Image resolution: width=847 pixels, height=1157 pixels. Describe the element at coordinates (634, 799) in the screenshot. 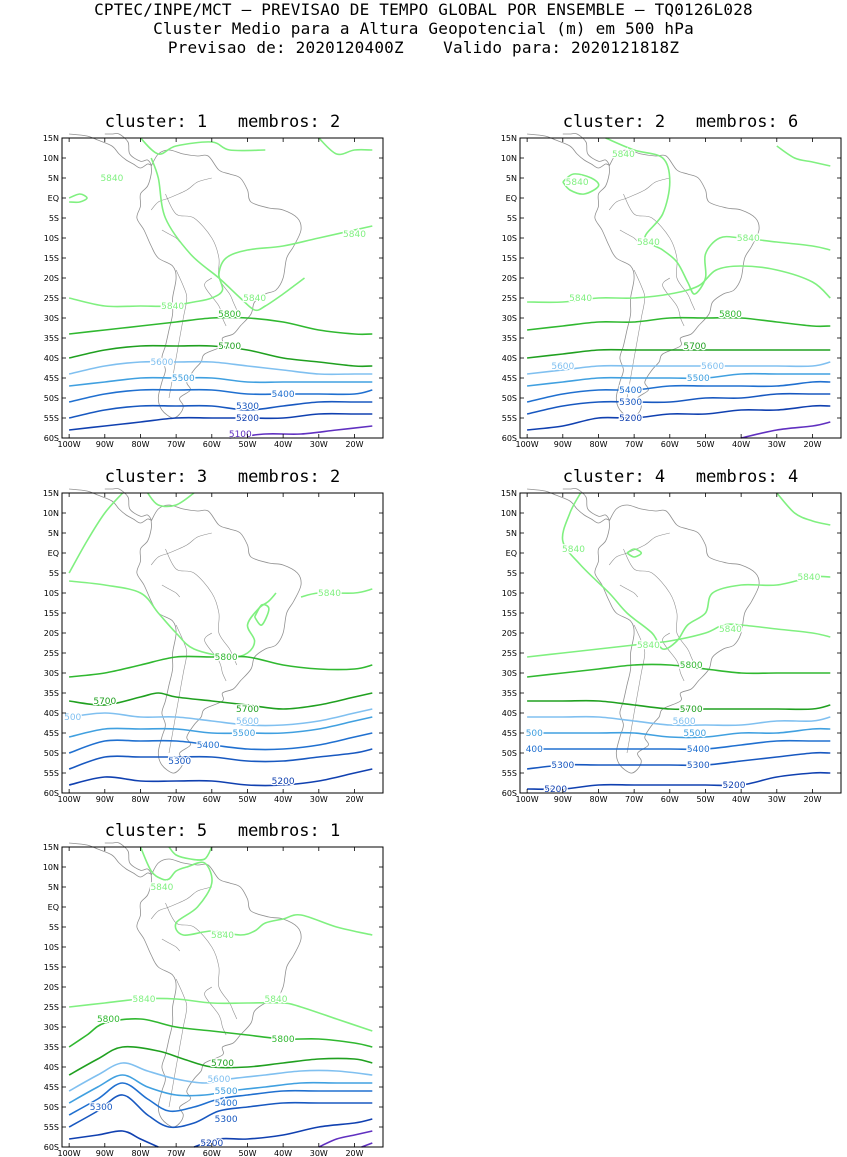

I see `lon-label: 70W` at that location.